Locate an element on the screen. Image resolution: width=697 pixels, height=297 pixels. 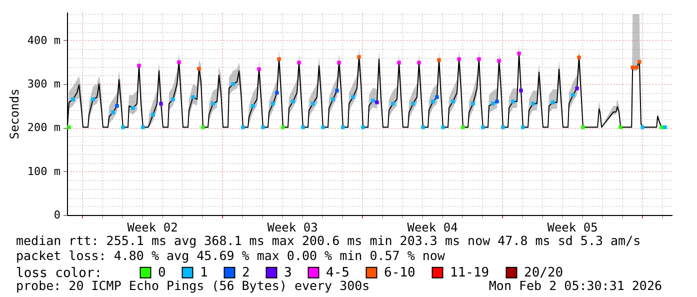
y-tick-label: 100 m is located at coordinates (44, 171).